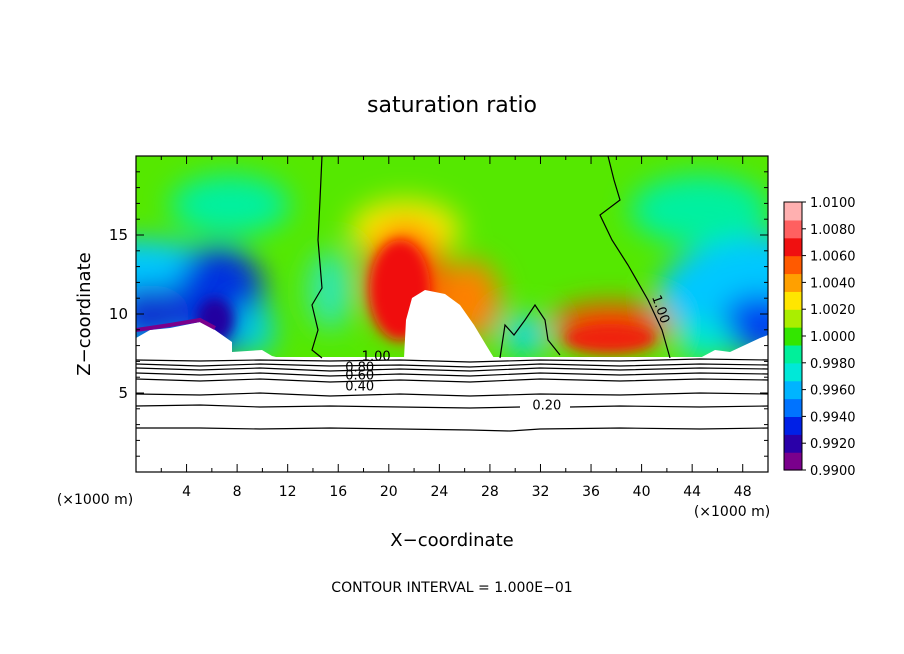 The image size is (904, 654). I want to click on y-axis-label: Z−coordinate, so click(84, 313).